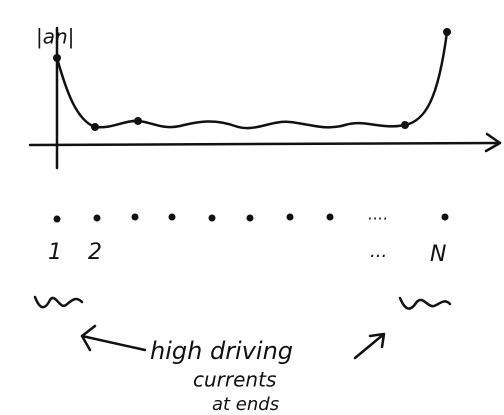 The width and height of the screenshot is (504, 415). What do you see at coordinates (221, 351) in the screenshot?
I see `annotation-line: high driving` at bounding box center [221, 351].